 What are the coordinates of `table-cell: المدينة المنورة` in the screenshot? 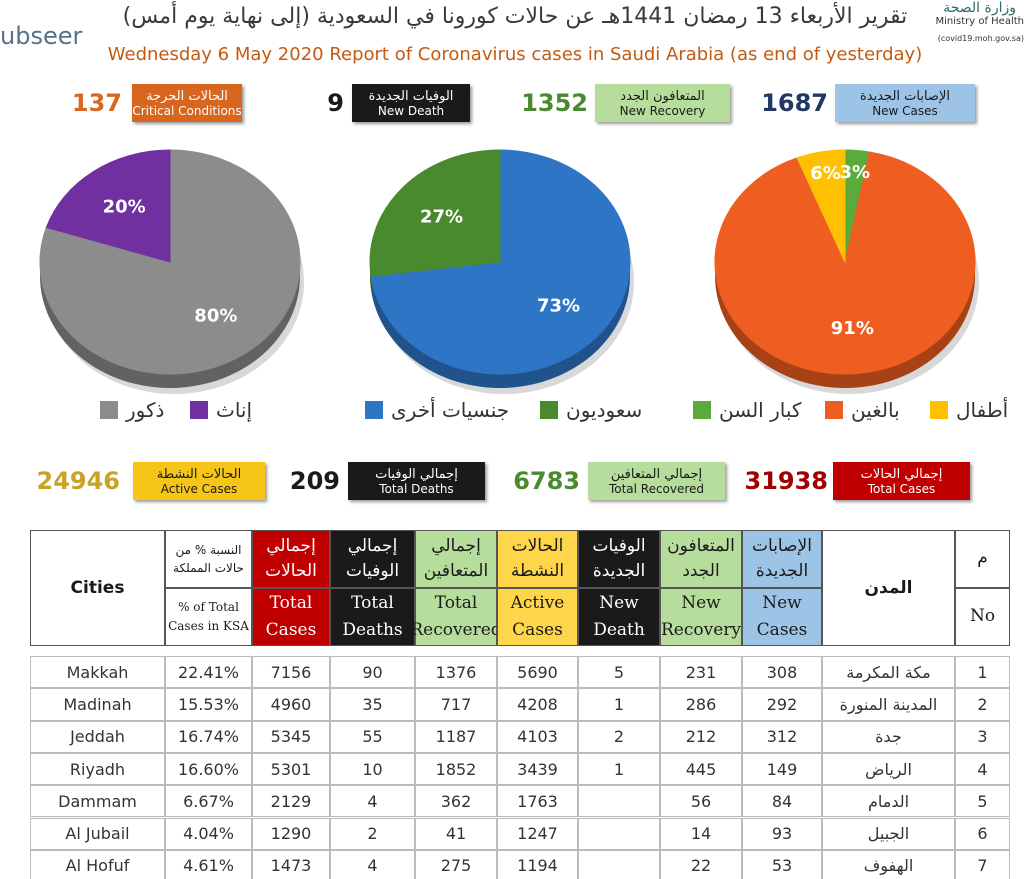 It's located at (888, 704).